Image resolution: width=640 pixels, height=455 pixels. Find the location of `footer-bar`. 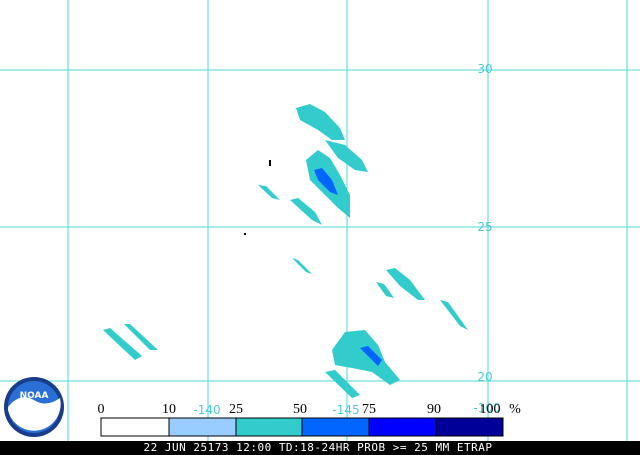

footer-bar is located at coordinates (320, 448).